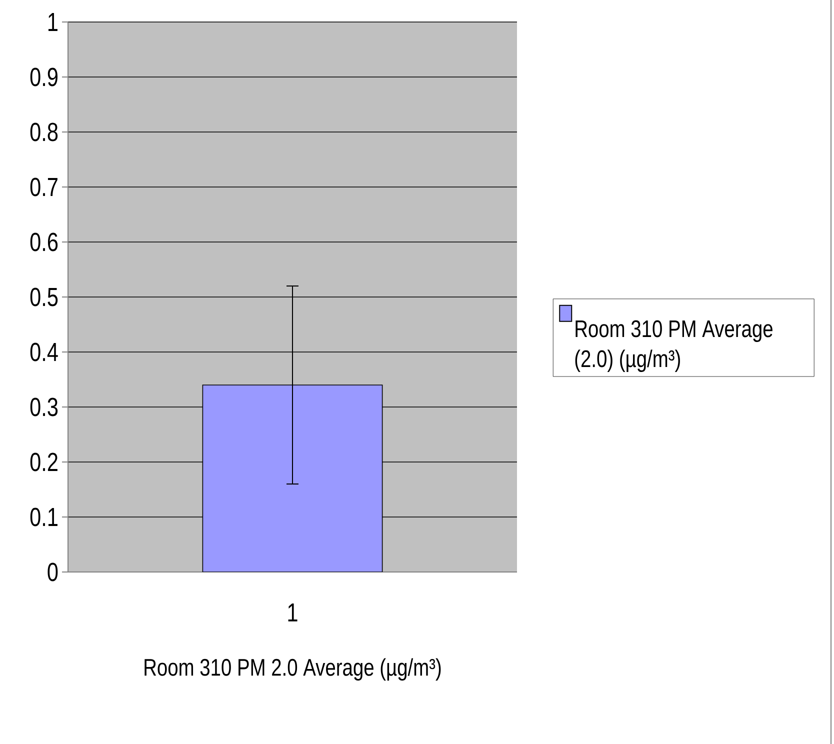 The height and width of the screenshot is (744, 834). What do you see at coordinates (53, 572) in the screenshot?
I see `y-tick-label: 0` at bounding box center [53, 572].